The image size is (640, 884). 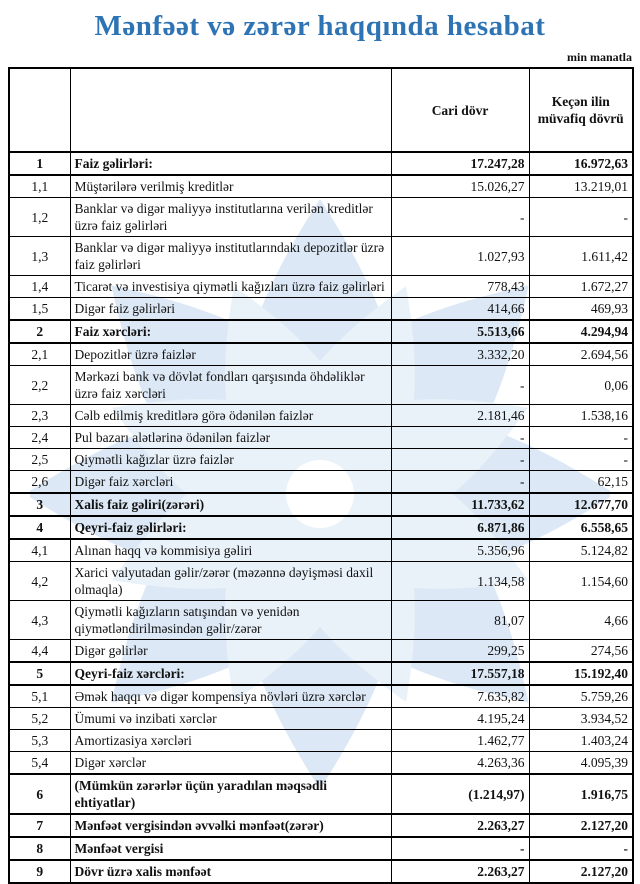 What do you see at coordinates (39, 673) in the screenshot?
I see `row-number-cell: 5` at bounding box center [39, 673].